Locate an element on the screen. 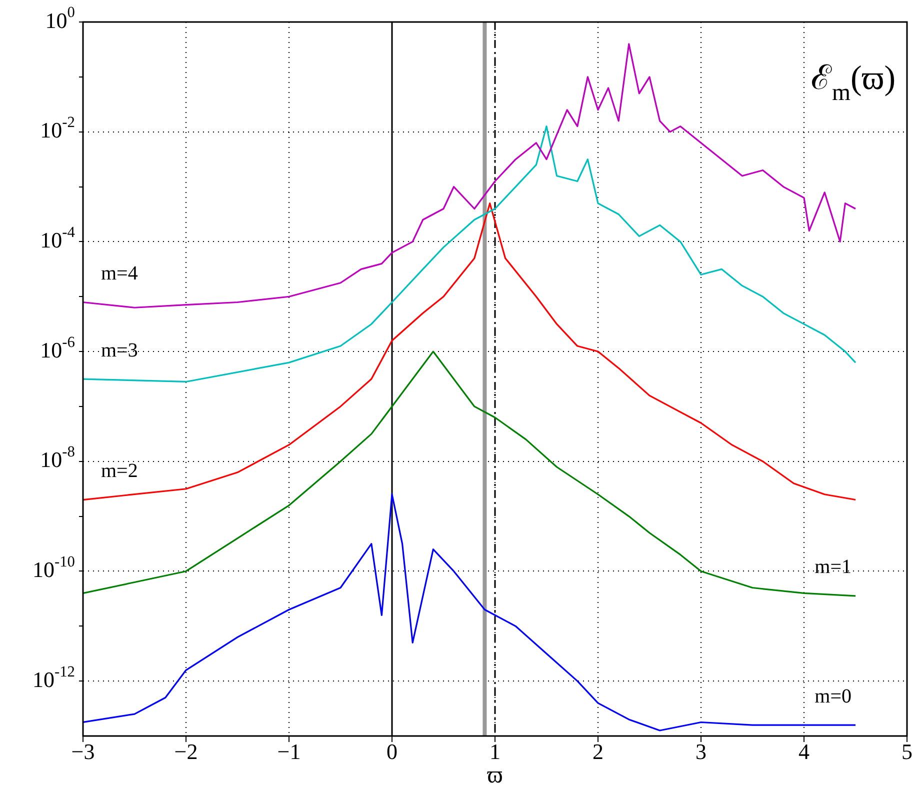 This screenshot has width=921, height=786. series-label: m=4 is located at coordinates (119, 273).